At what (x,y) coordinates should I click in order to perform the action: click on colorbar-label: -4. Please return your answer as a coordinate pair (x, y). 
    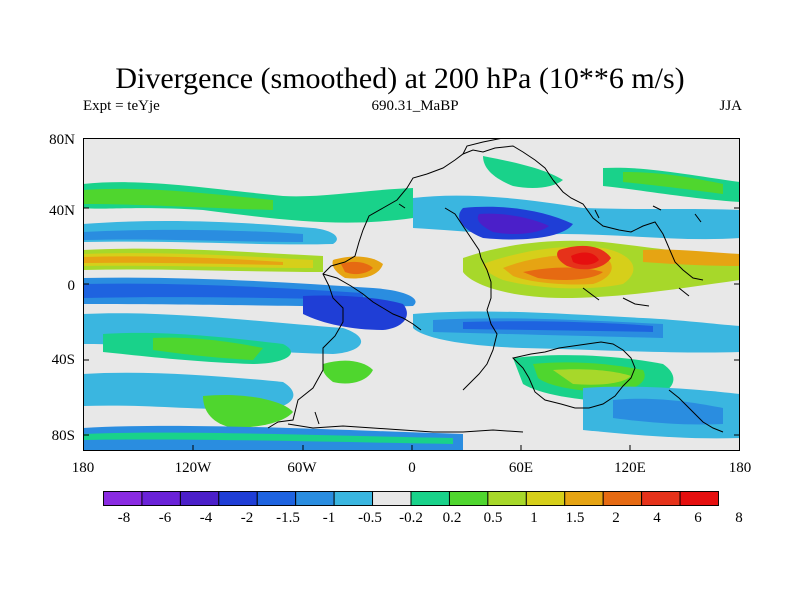
    Looking at the image, I should click on (206, 518).